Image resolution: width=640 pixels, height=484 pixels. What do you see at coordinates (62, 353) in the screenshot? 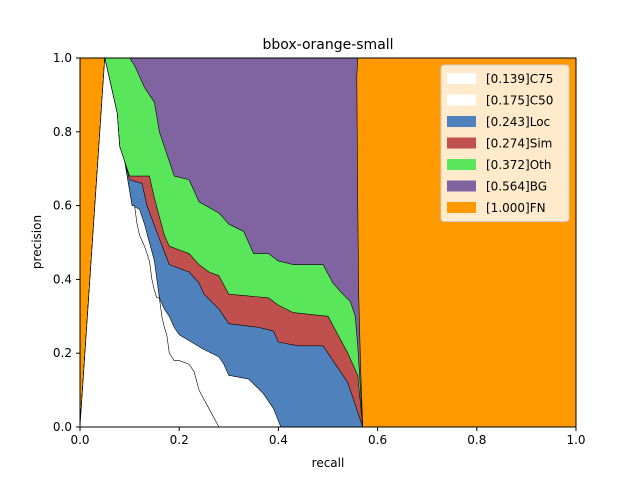
I see `y-tick-label: 0.2` at bounding box center [62, 353].